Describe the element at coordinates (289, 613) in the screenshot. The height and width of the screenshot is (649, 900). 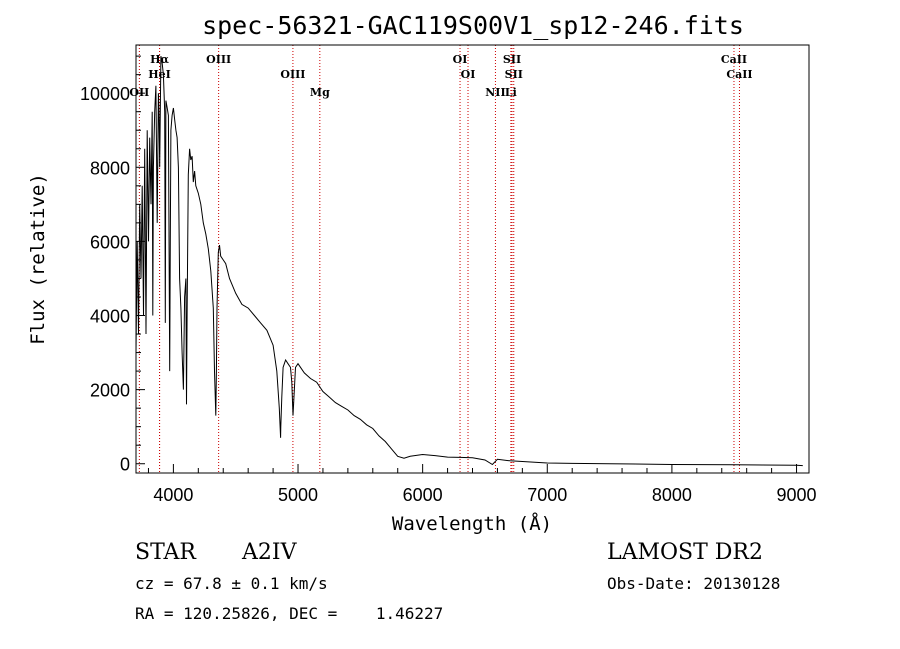
I see `coordinates-text: RA = 120.25826, DEC = 1.46227` at that location.